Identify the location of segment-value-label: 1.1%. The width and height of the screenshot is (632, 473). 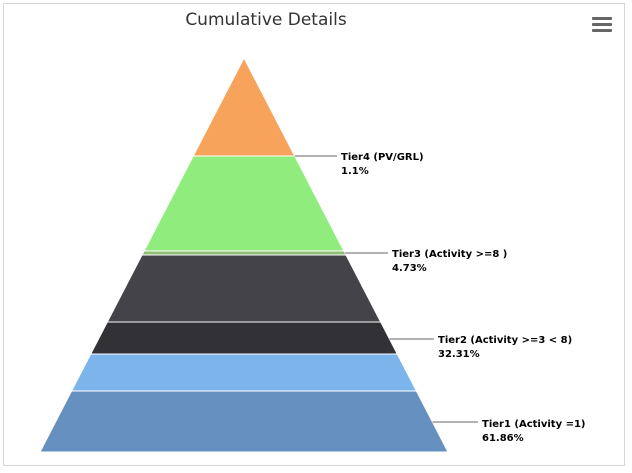
(355, 171).